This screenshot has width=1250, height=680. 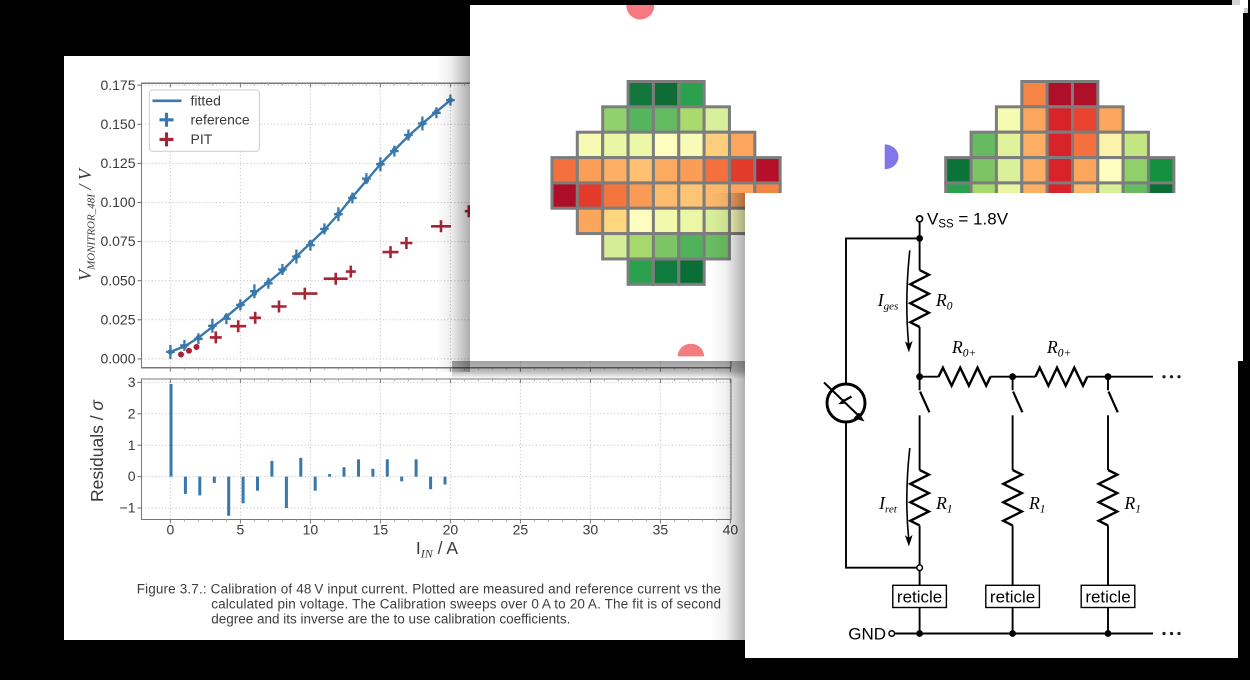 I want to click on svg-text: Iges, so click(x=888, y=301).